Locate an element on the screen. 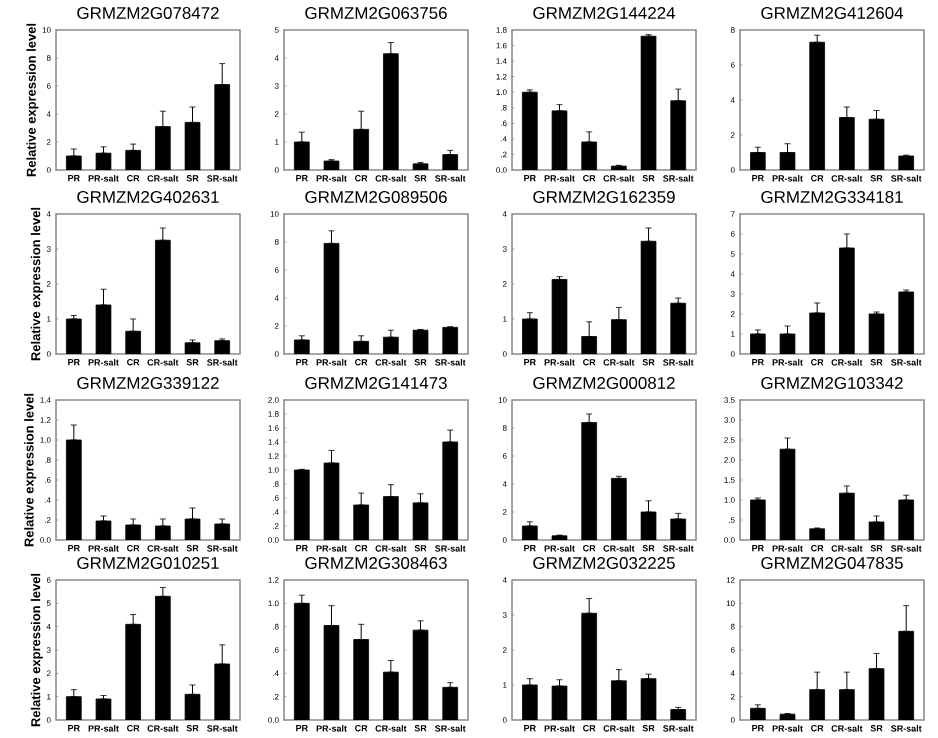 The height and width of the screenshot is (738, 938). chart-title: GRMZM2G308463 is located at coordinates (376, 563).